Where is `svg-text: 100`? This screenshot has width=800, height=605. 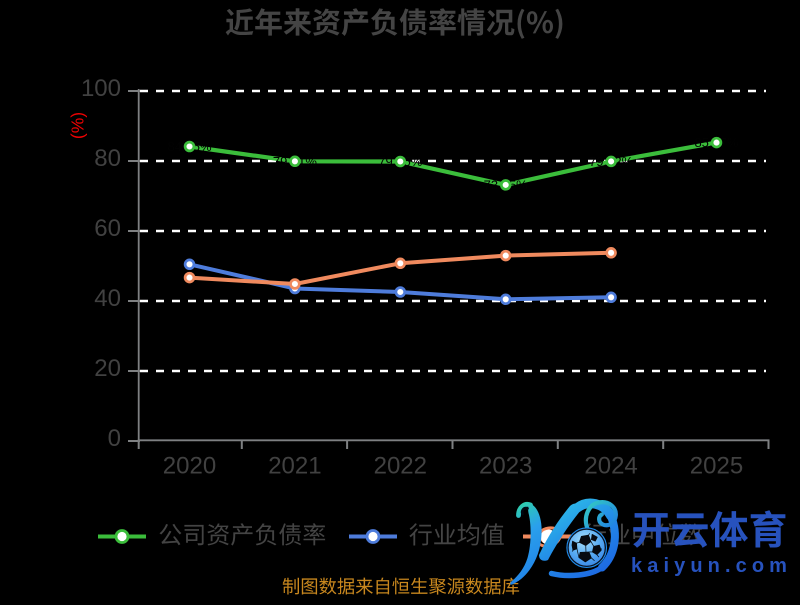
svg-text: 100 is located at coordinates (101, 88).